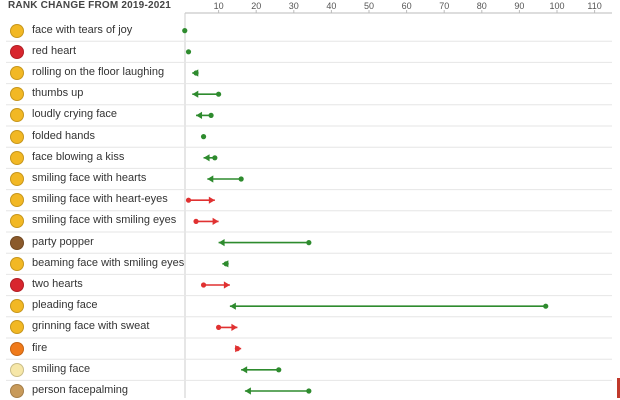 The width and height of the screenshot is (620, 400). I want to click on smiling-face-icon, so click(17, 369).